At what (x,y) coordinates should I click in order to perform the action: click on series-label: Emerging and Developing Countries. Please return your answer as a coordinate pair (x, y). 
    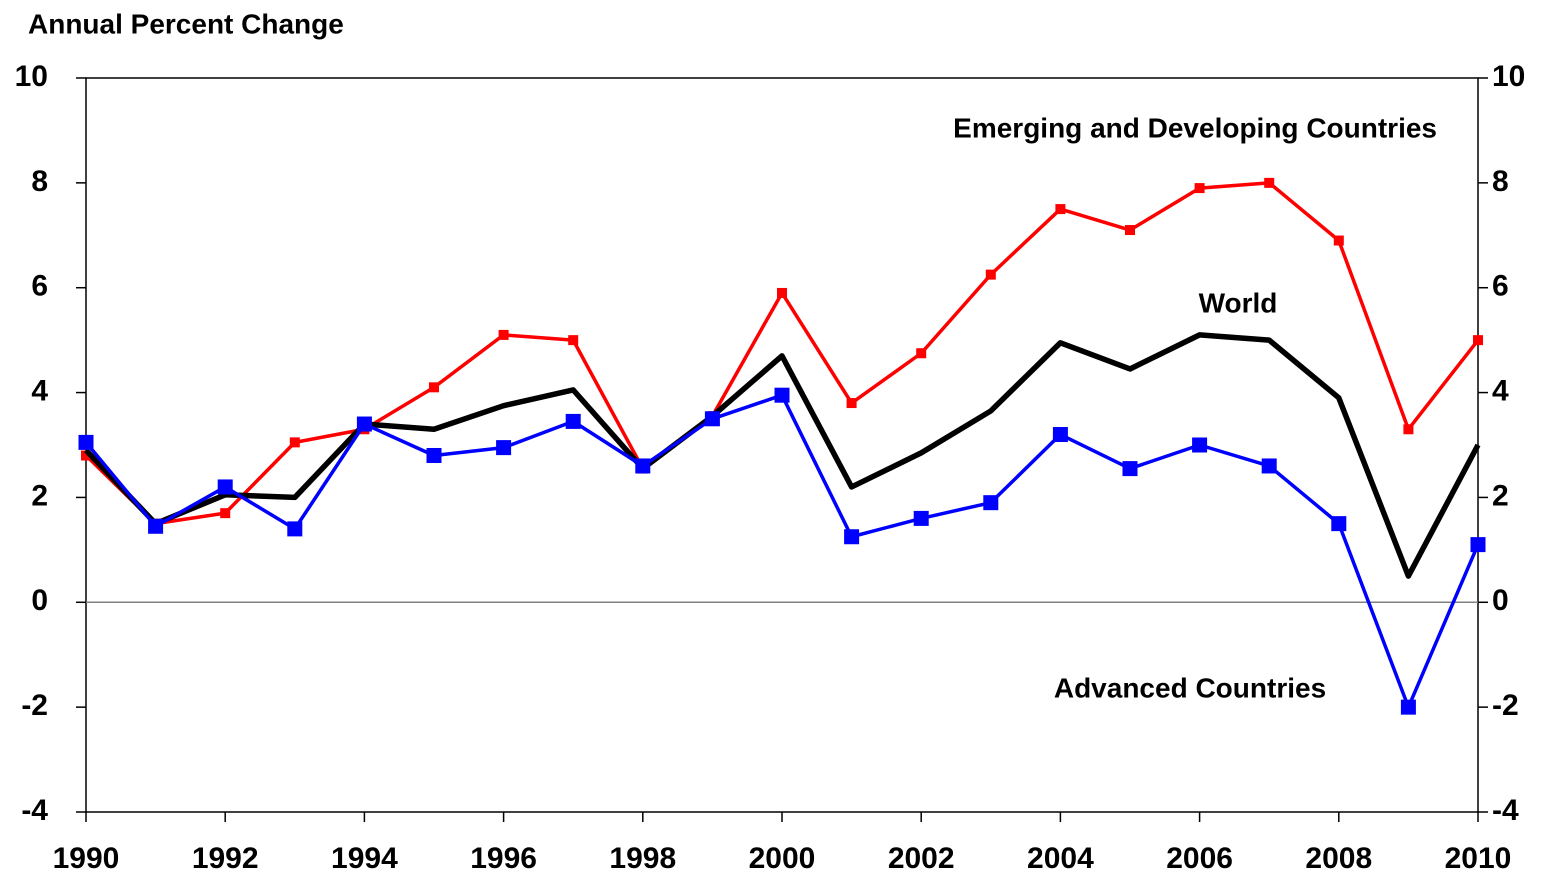
    Looking at the image, I should click on (1195, 127).